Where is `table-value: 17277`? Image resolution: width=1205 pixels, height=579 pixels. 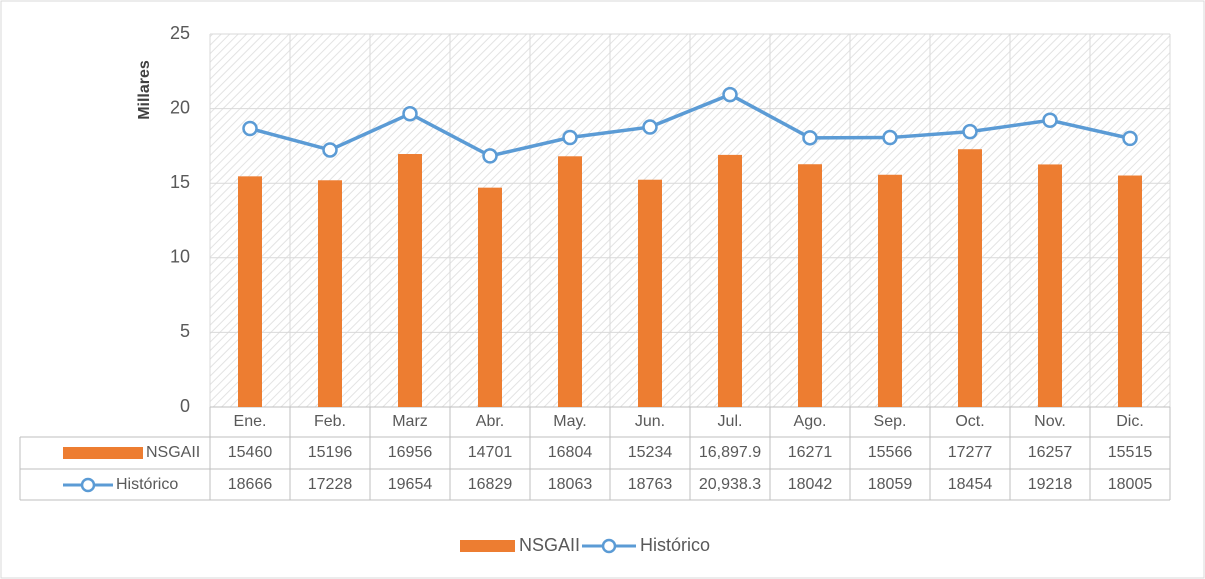 table-value: 17277 is located at coordinates (970, 452).